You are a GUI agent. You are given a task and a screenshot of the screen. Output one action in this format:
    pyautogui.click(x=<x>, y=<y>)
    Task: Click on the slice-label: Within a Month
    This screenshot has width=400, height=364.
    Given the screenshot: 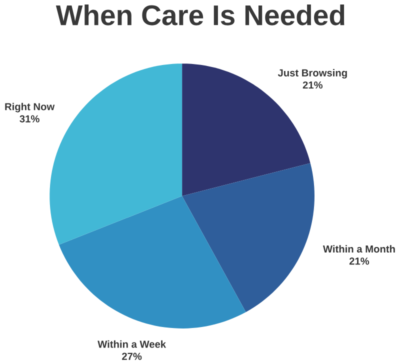 What is the action you would take?
    pyautogui.click(x=358, y=248)
    